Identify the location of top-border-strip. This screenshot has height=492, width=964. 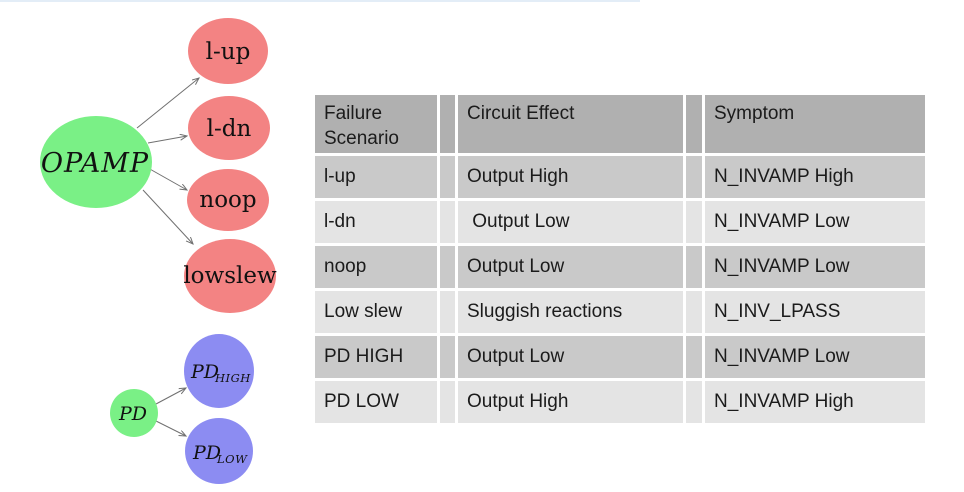
(320, 1).